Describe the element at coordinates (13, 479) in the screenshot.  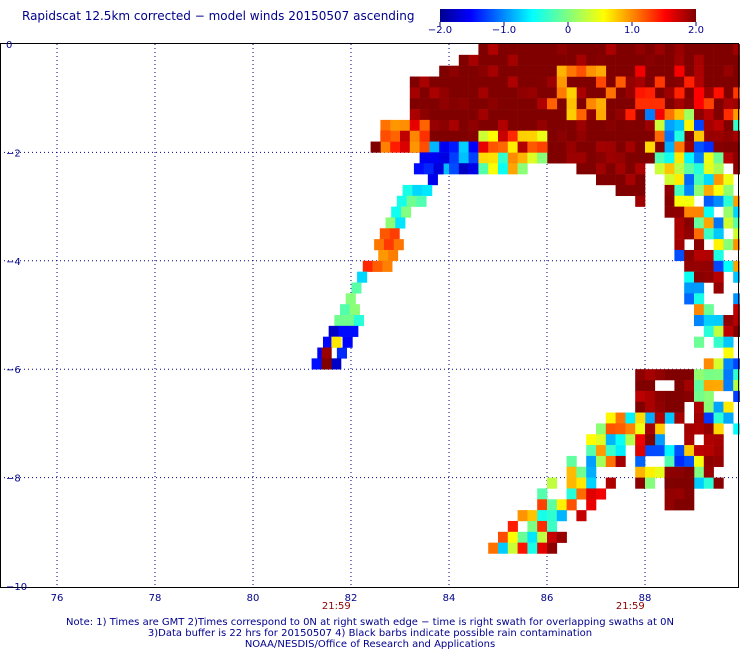
I see `y-tick-label: −8` at that location.